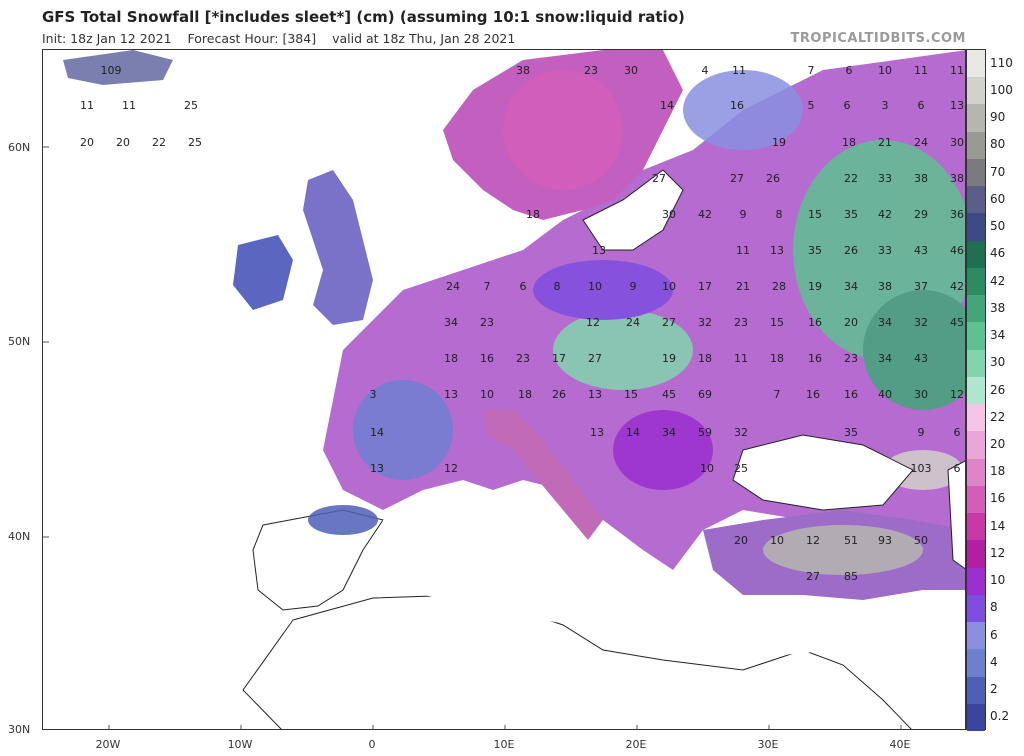 The width and height of the screenshot is (1024, 756). What do you see at coordinates (343, 520) in the screenshot?
I see `snow-patch-spain` at bounding box center [343, 520].